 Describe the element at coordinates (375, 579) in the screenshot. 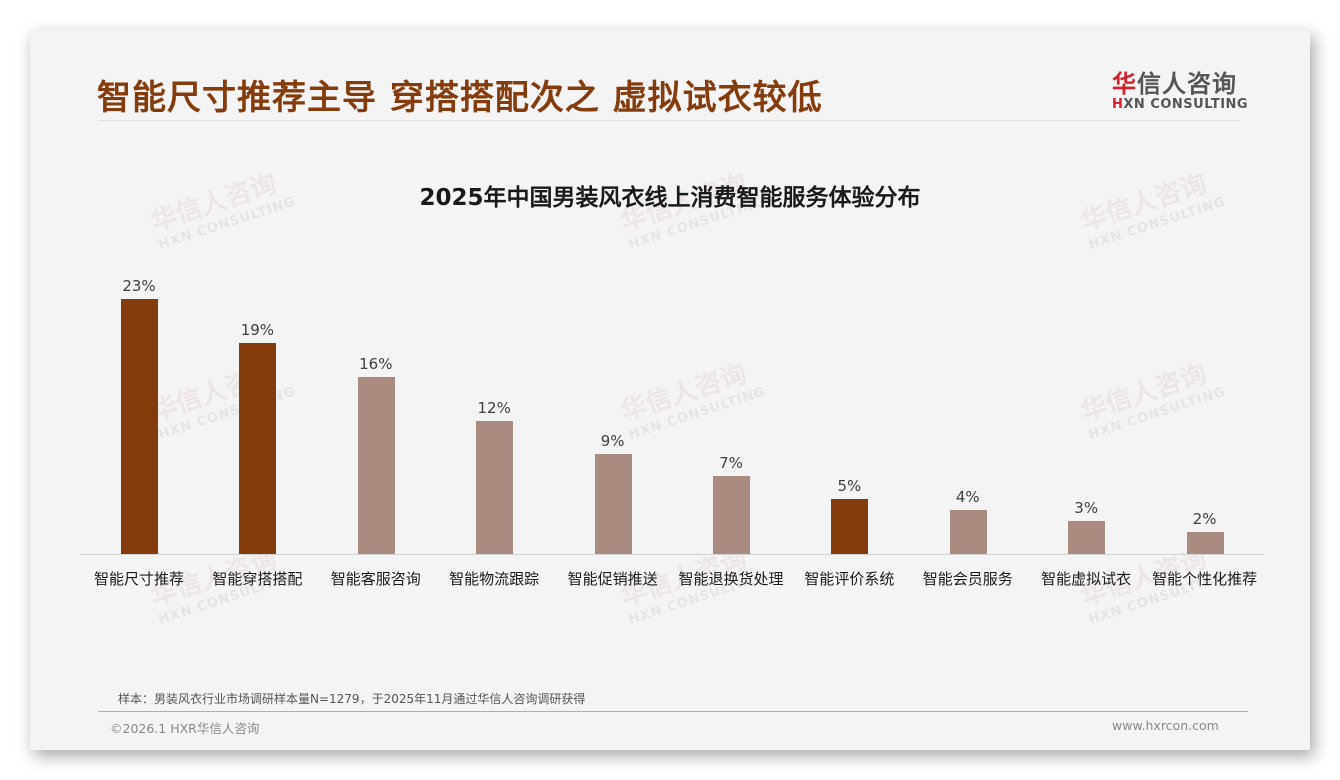

I see `category-label: 智能客服咨询` at that location.